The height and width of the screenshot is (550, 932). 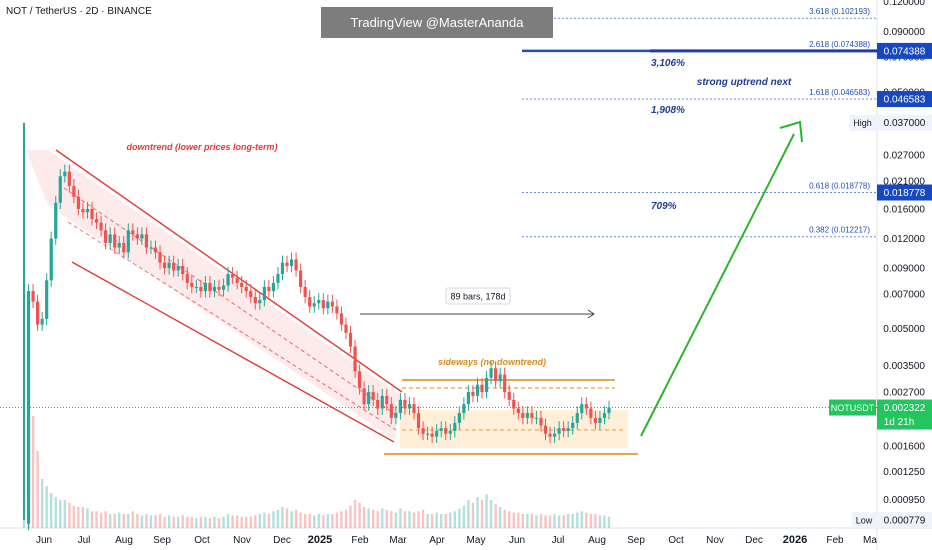 I want to click on sideways-range-fill, so click(x=514, y=429).